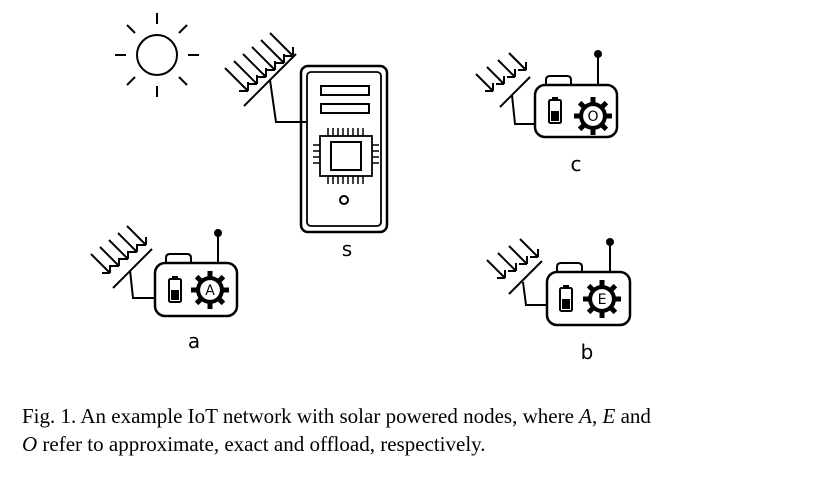 Image resolution: width=831 pixels, height=477 pixels. I want to click on server-icon, so click(344, 149).